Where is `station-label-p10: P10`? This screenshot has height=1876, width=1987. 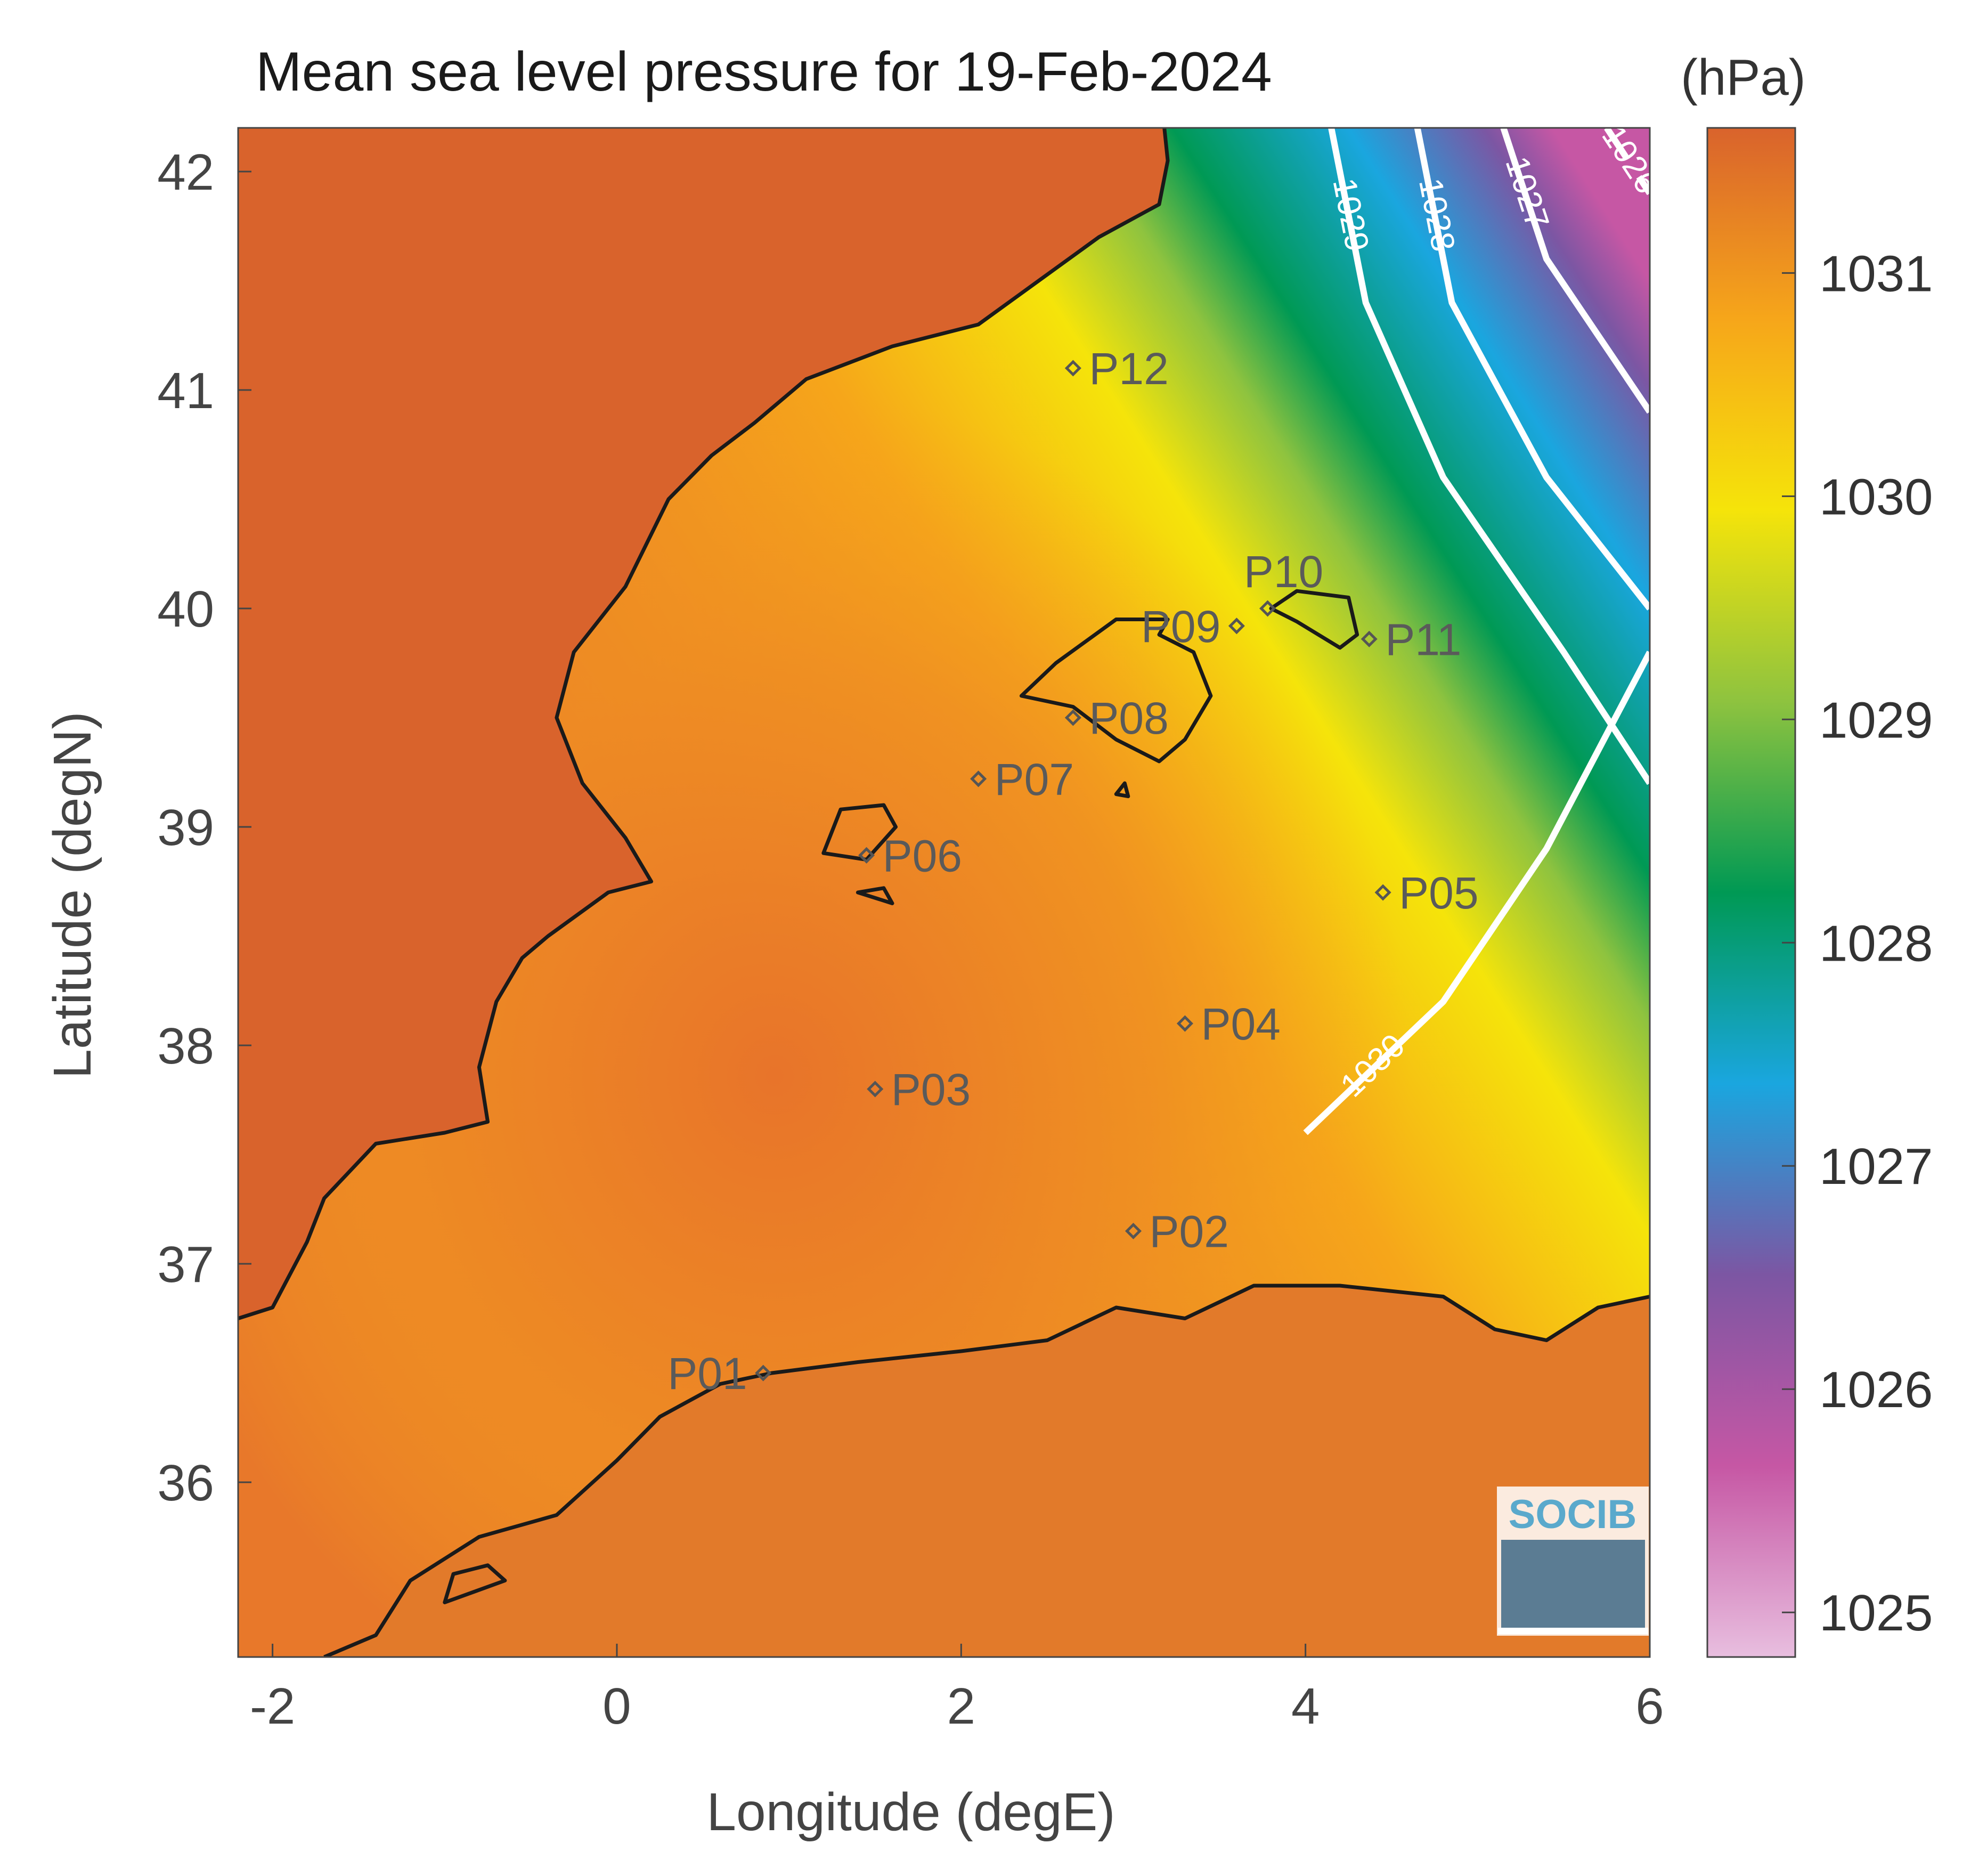 station-label-p10: P10 is located at coordinates (1283, 572).